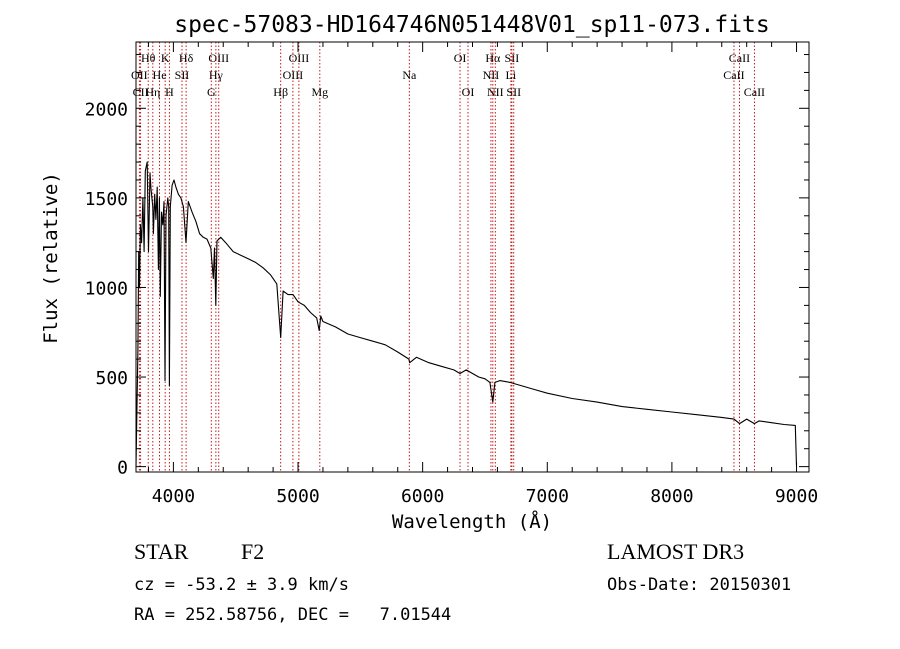  Describe the element at coordinates (675, 551) in the screenshot. I see `survey-name: LAMOST DR3` at that location.